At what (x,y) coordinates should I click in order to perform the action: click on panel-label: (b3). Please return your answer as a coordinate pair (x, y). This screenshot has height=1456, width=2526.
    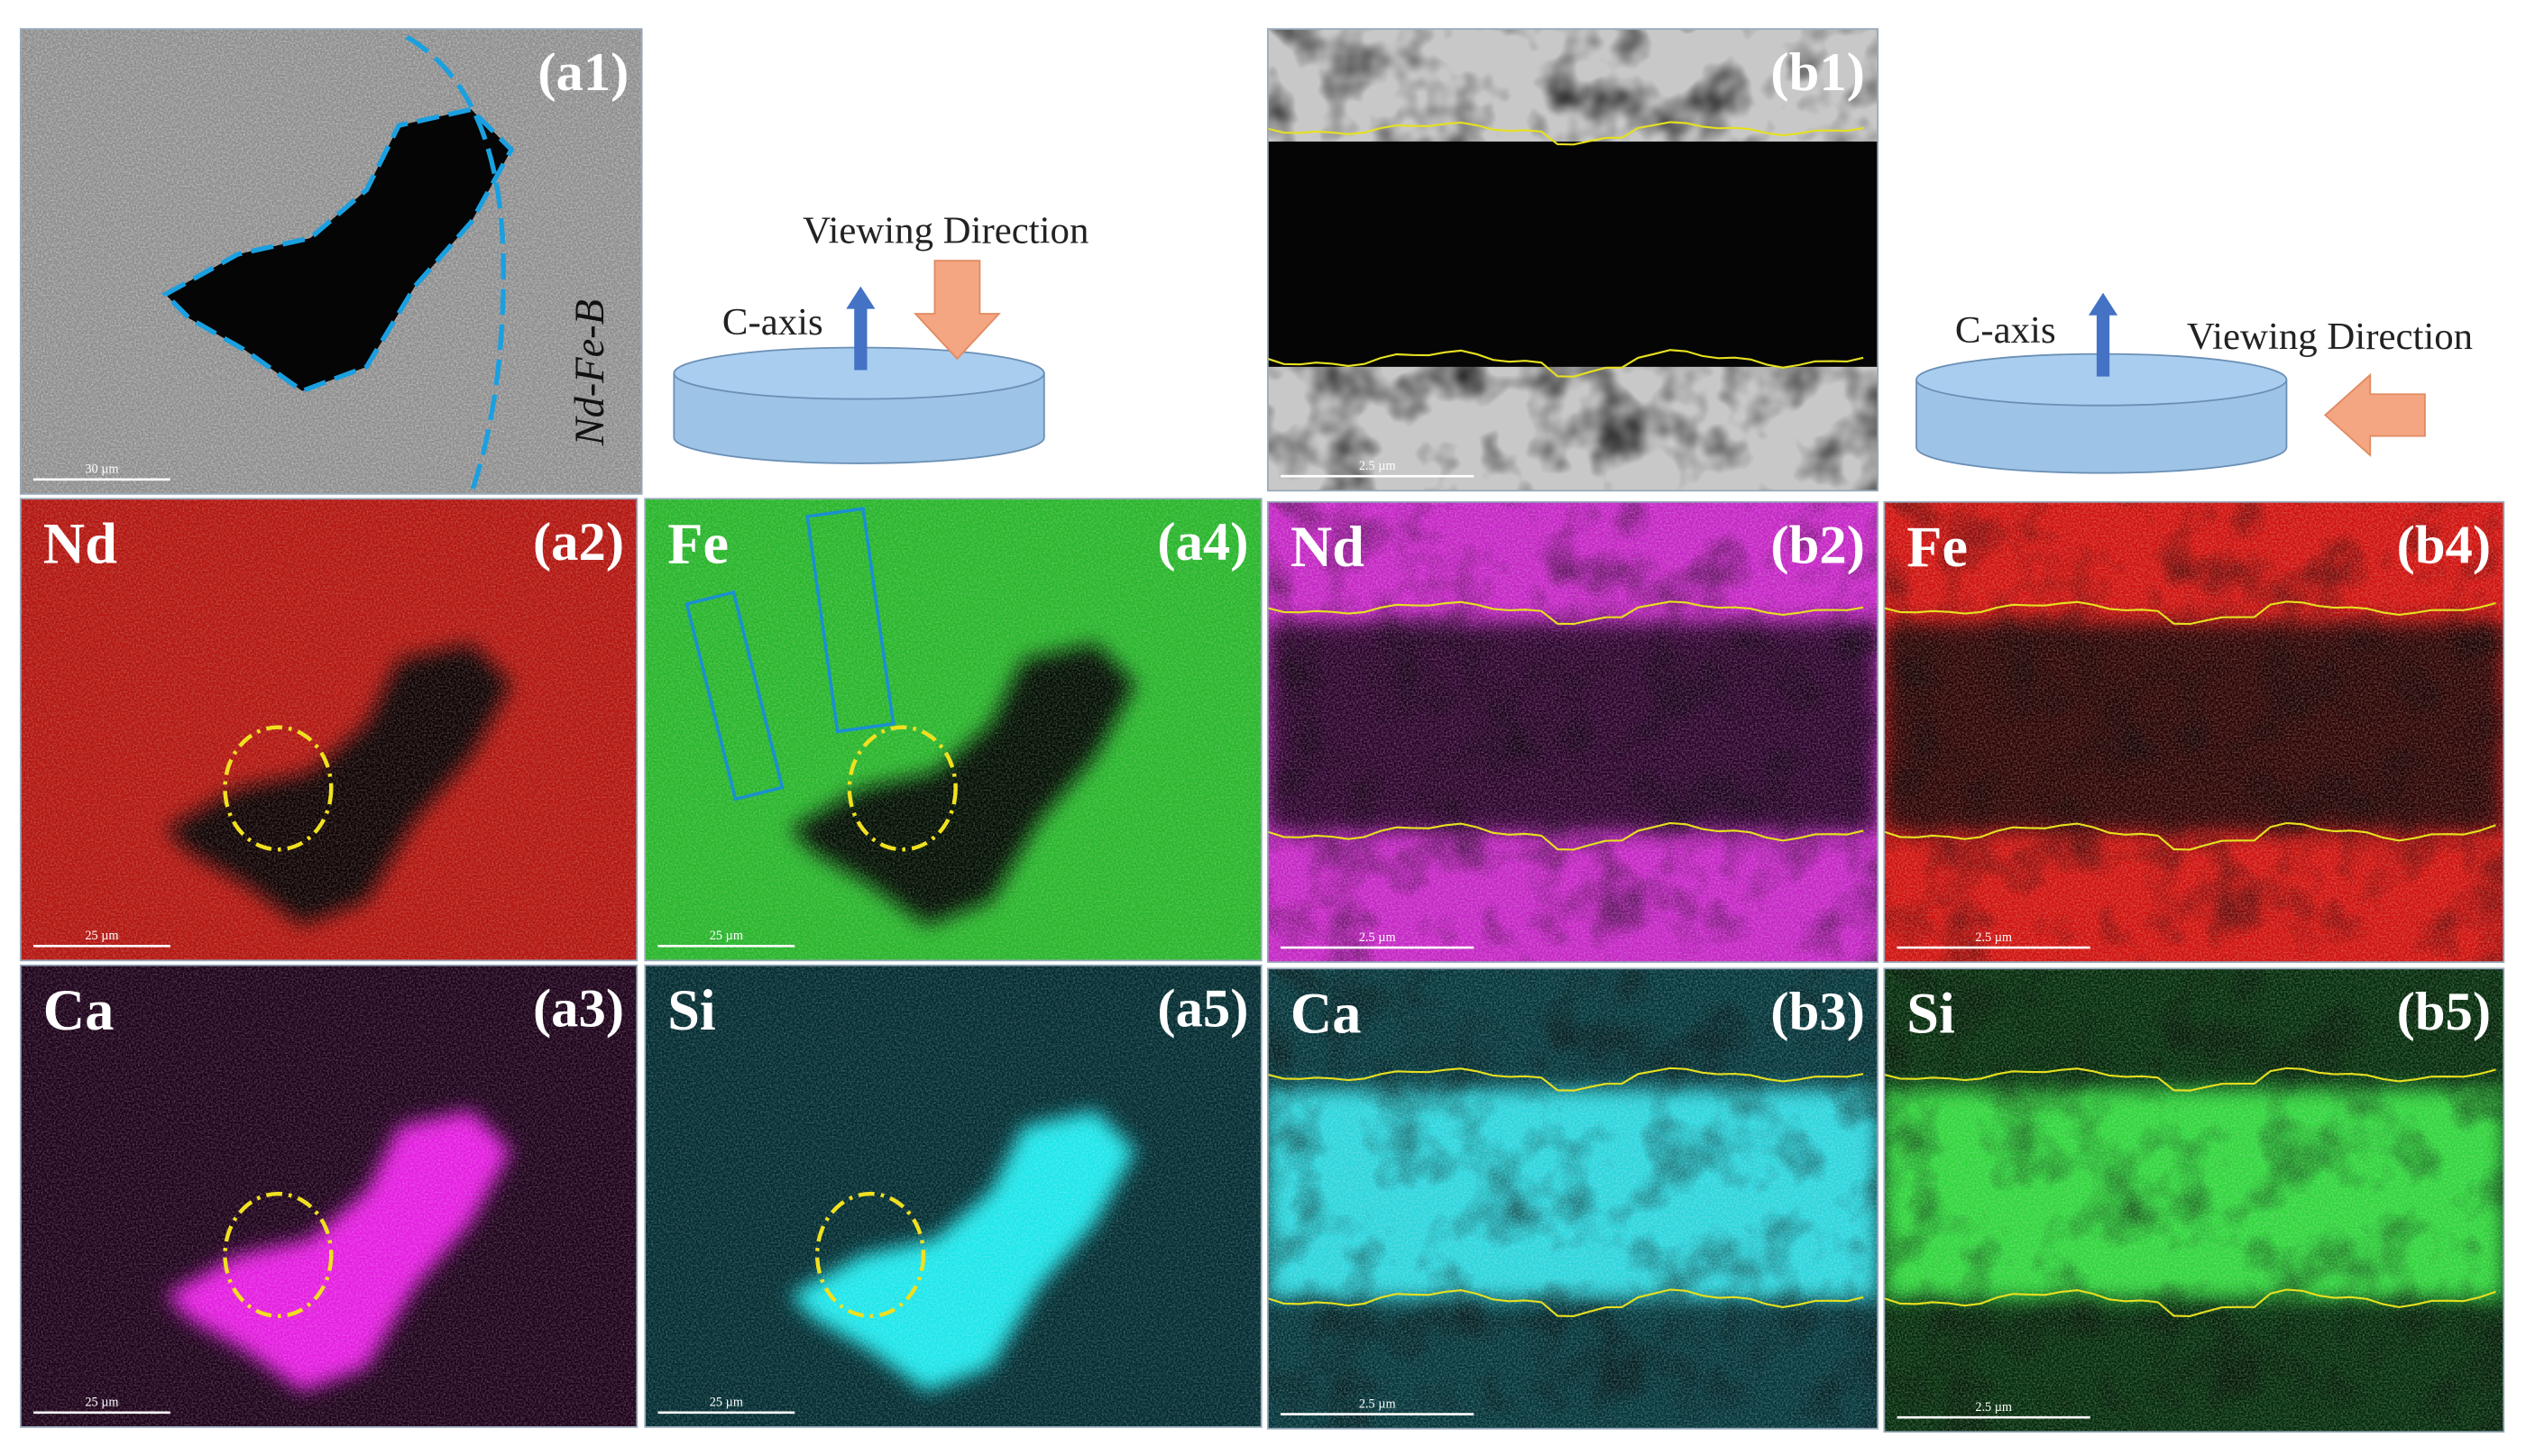
    Looking at the image, I should click on (1817, 1012).